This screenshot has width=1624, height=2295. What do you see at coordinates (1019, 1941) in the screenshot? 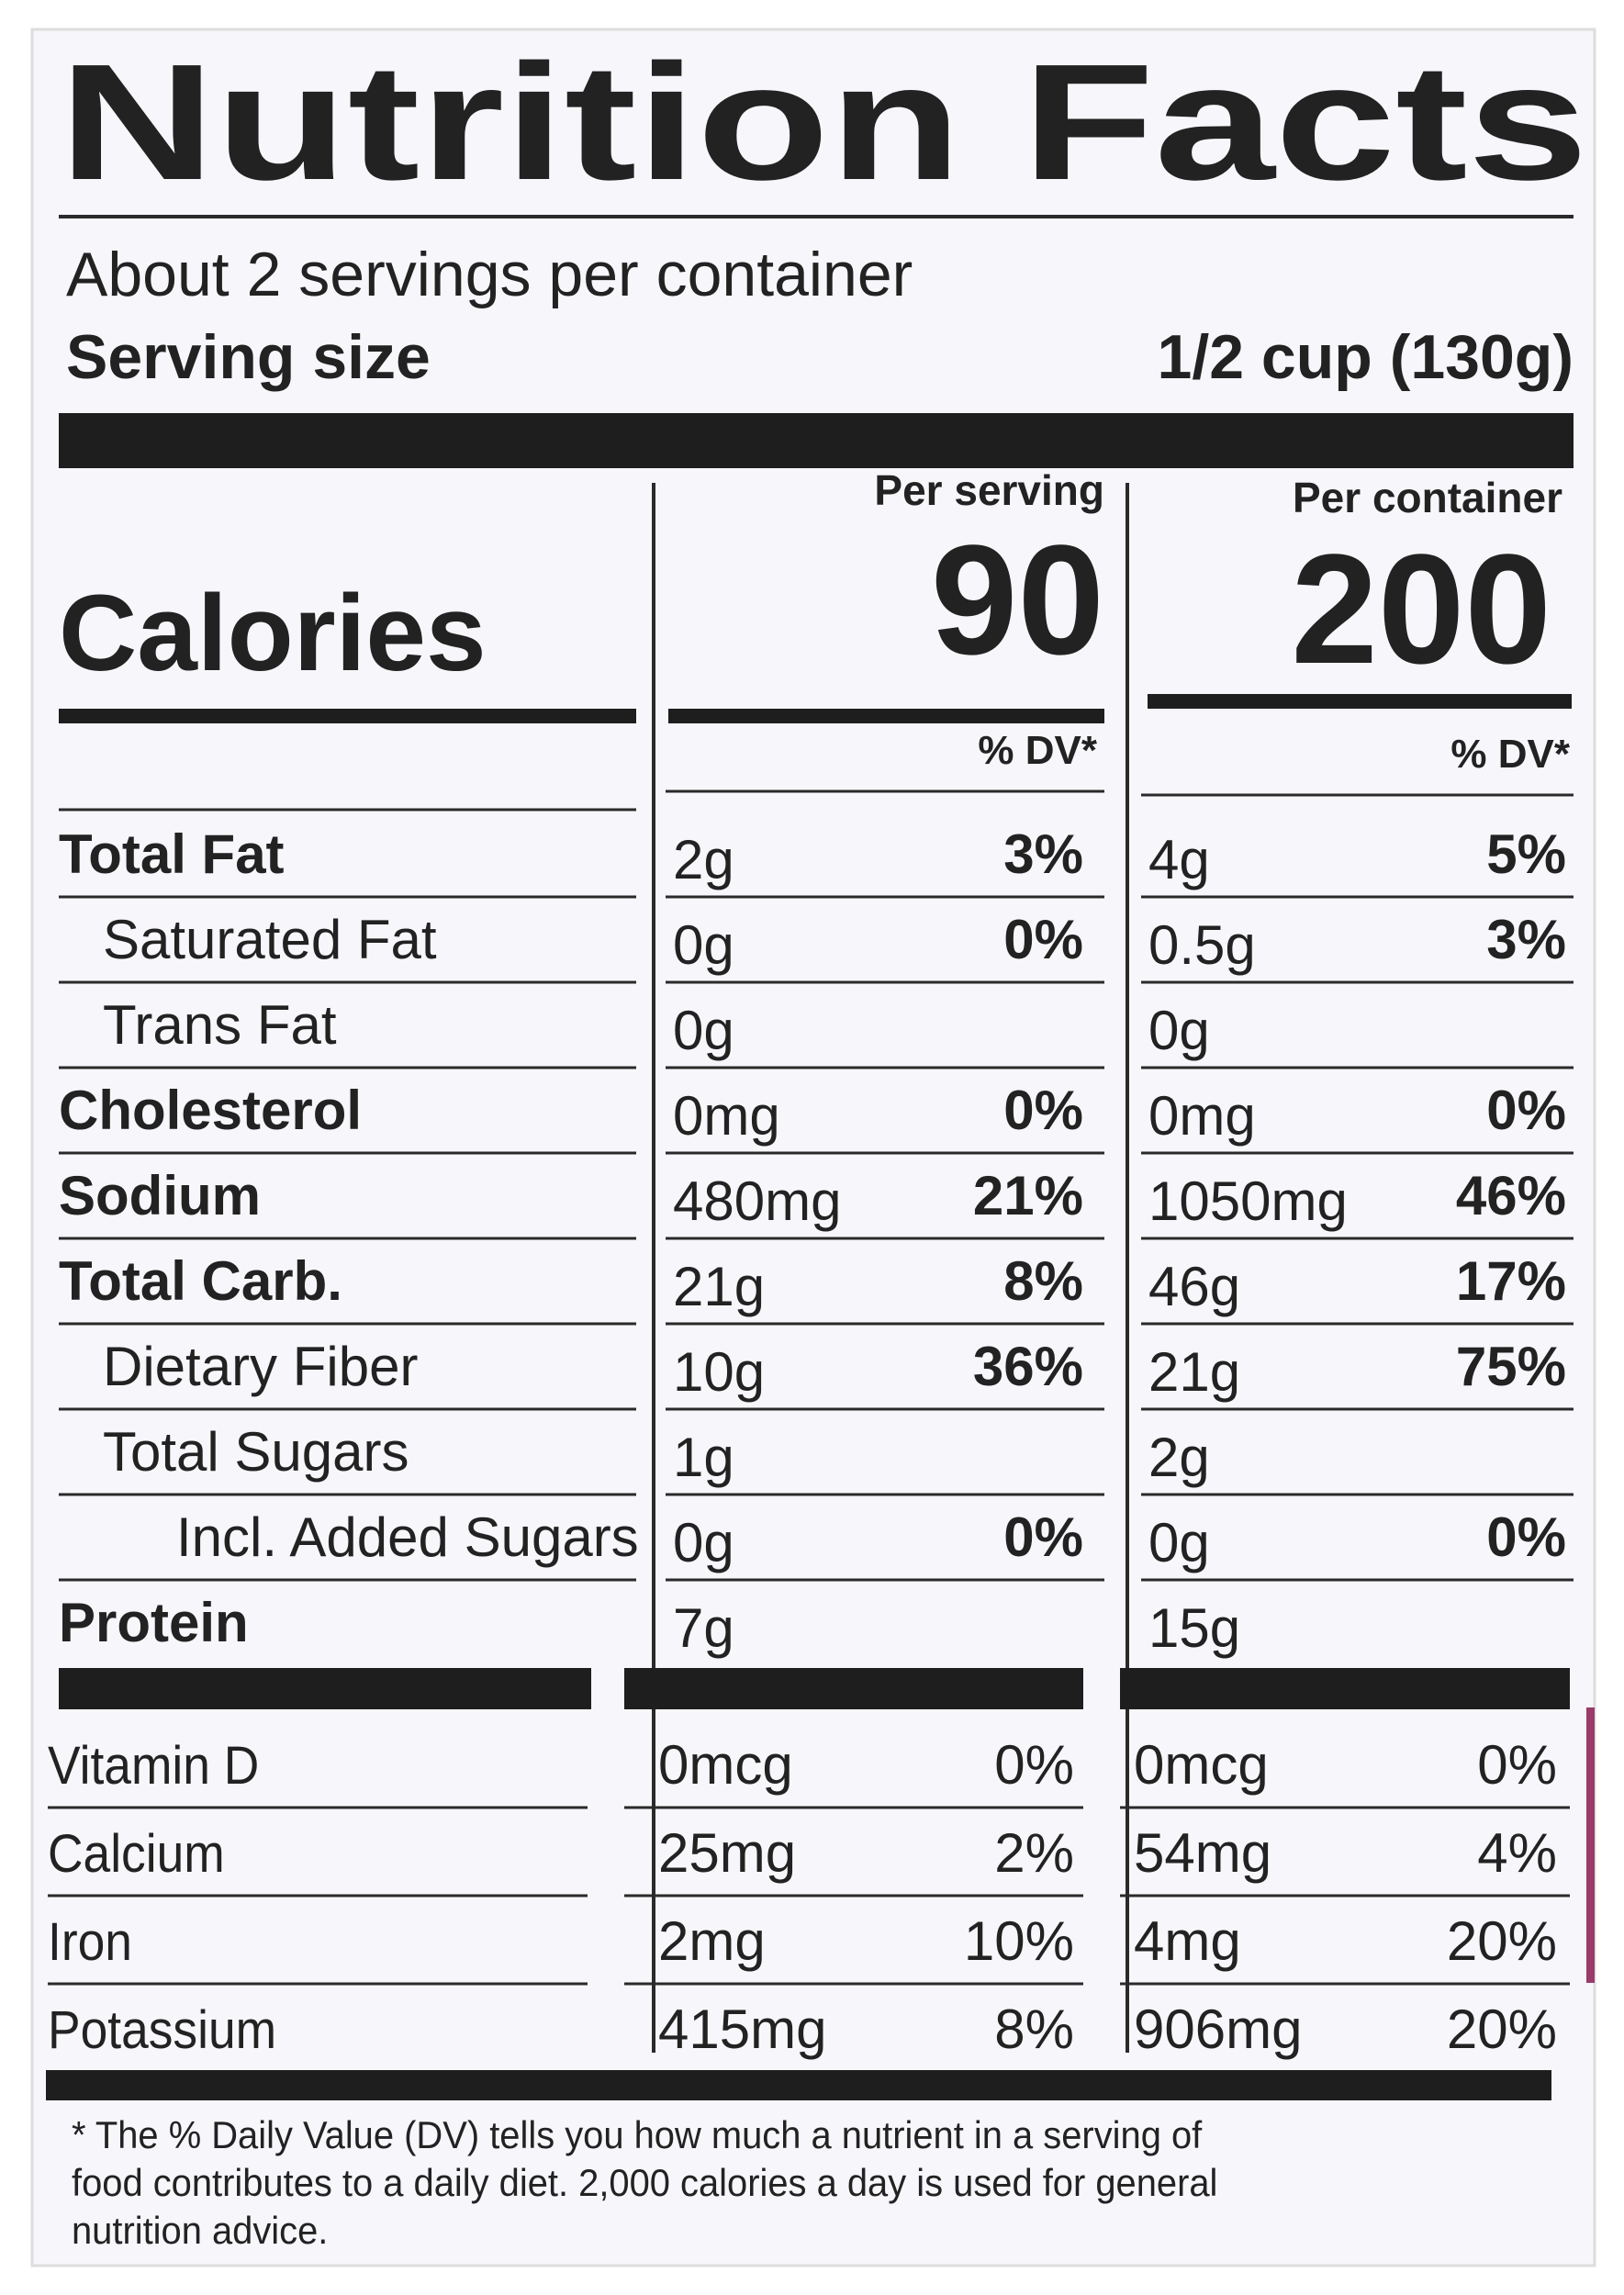
I see `daily-value: 10%` at bounding box center [1019, 1941].